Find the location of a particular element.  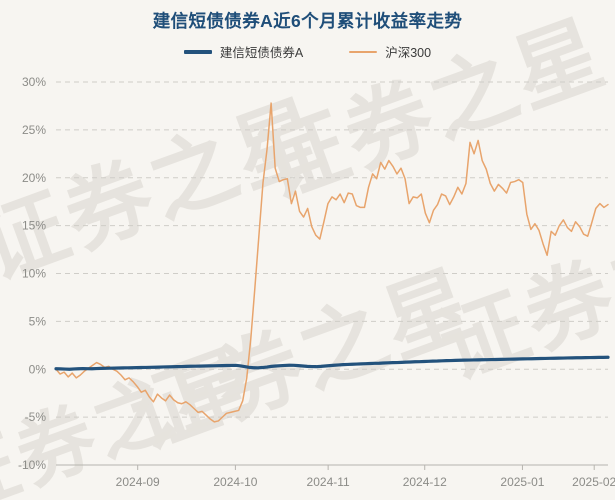

x-axis is located at coordinates (332, 467).